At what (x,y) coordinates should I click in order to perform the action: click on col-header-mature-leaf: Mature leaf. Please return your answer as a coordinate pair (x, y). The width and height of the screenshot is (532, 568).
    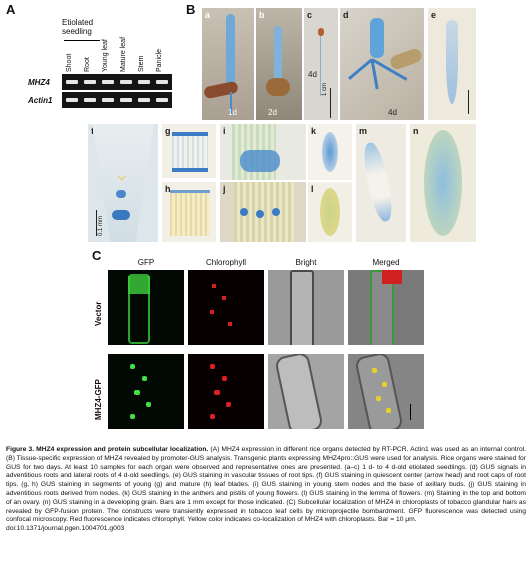
    Looking at the image, I should click on (123, 54).